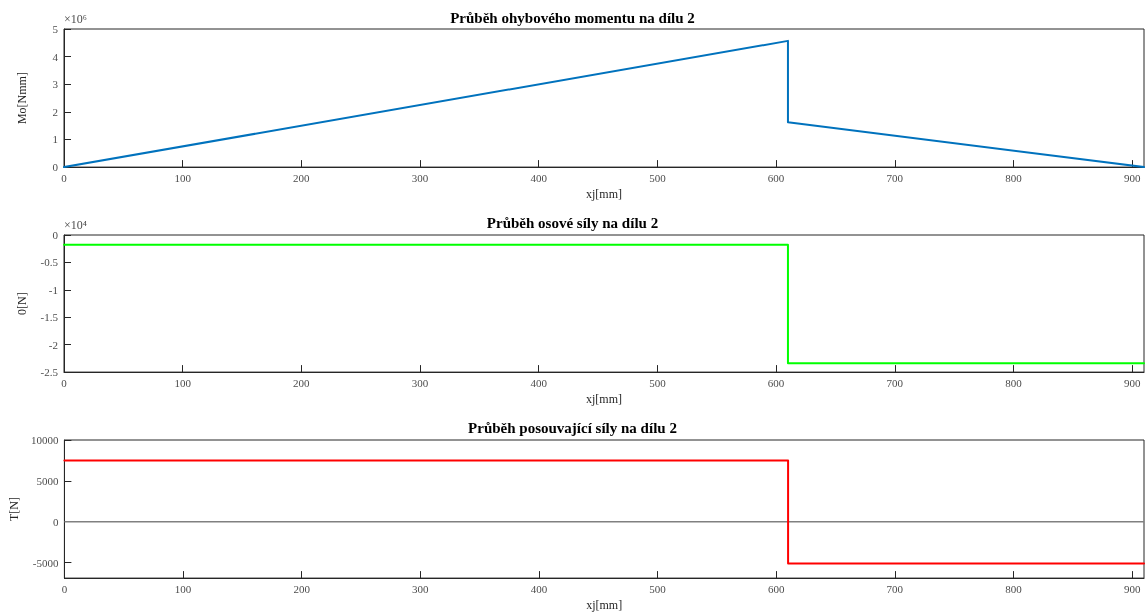  What do you see at coordinates (49, 317) in the screenshot?
I see `y-tick-label: -1.5` at bounding box center [49, 317].